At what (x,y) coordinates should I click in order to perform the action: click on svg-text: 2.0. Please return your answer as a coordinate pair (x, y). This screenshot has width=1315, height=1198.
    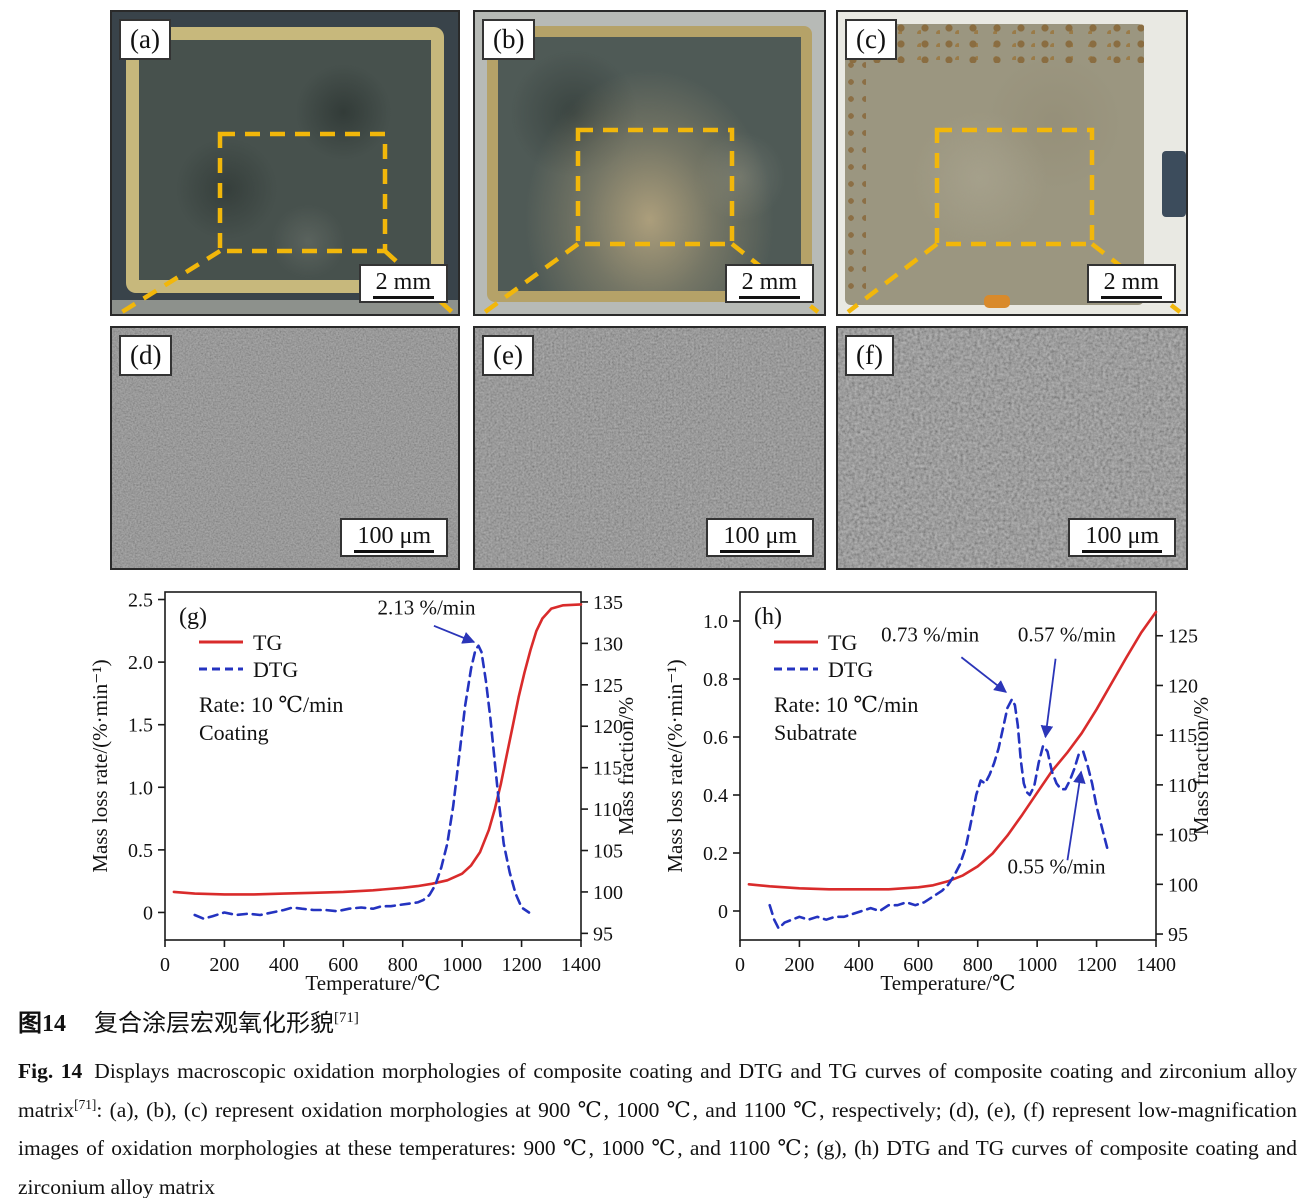
    Looking at the image, I should click on (140, 663).